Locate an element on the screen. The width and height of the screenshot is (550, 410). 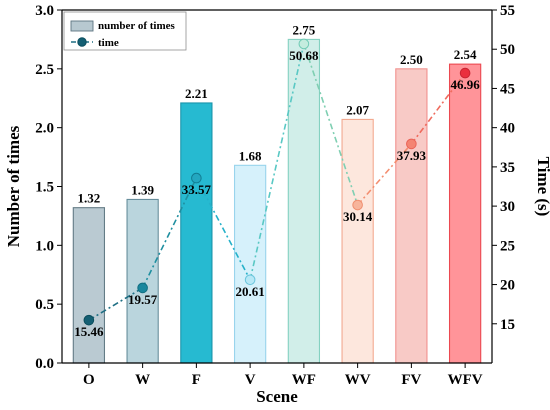
time-value-label-wv: 30.14 is located at coordinates (358, 216).